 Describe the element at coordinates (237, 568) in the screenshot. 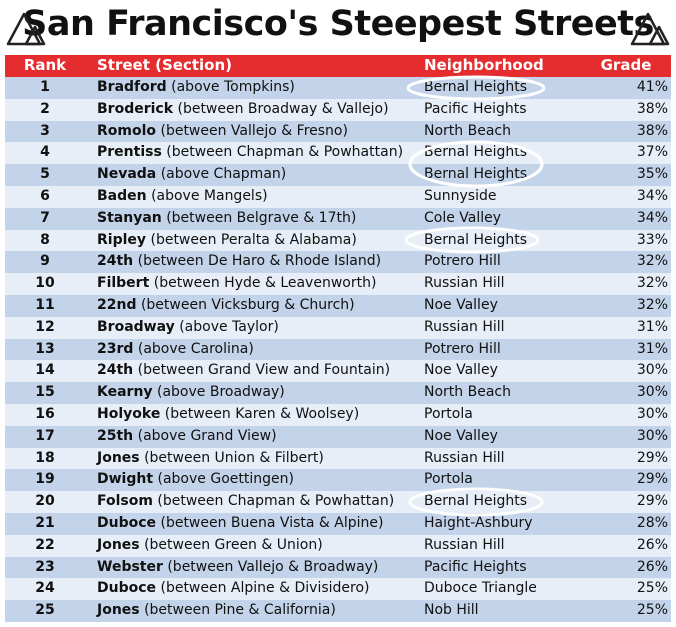

I see `street-cell: Webster (between Vallejo & Broadway)` at that location.